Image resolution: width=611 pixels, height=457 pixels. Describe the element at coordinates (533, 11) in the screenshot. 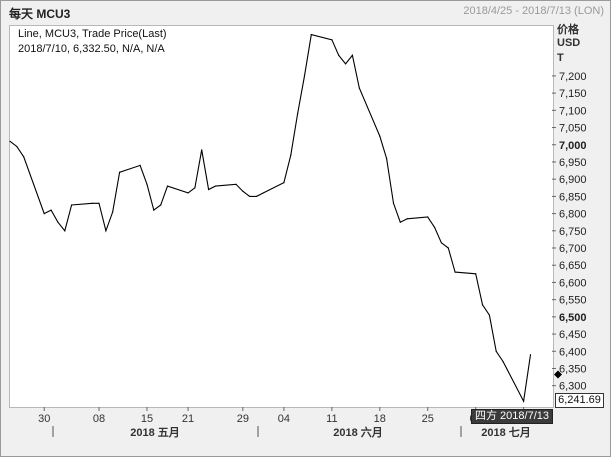

I see `date-range: 2018/4/25 - 2018/7/13 (LON)` at that location.